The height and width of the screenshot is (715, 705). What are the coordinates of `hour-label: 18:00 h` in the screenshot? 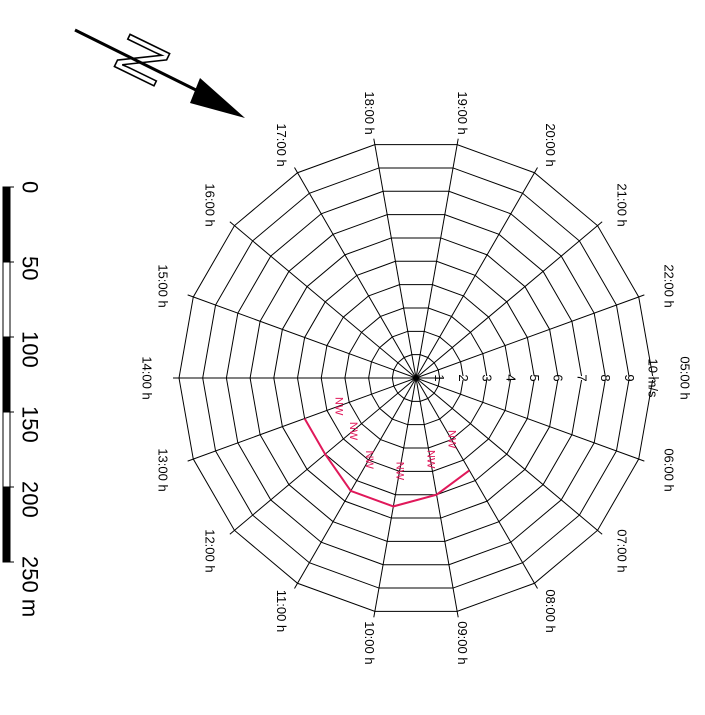 It's located at (369, 112).